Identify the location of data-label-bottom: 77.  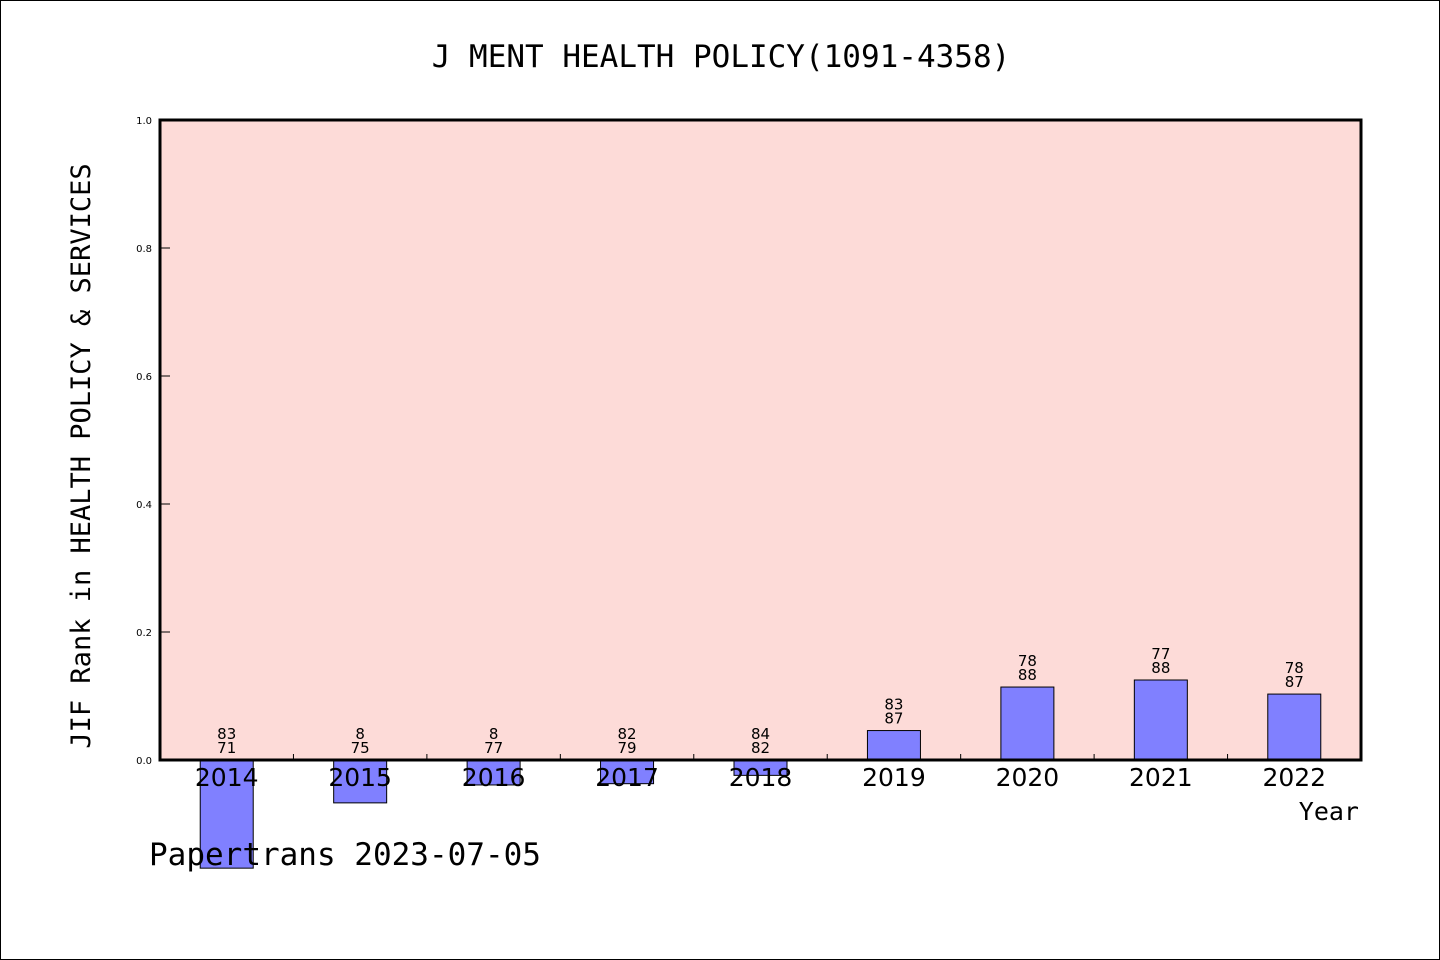
(493, 748).